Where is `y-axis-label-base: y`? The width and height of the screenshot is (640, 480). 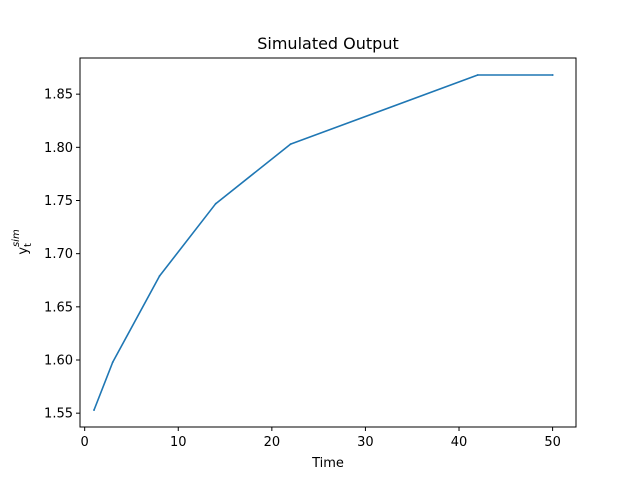 y-axis-label-base: y is located at coordinates (23, 251).